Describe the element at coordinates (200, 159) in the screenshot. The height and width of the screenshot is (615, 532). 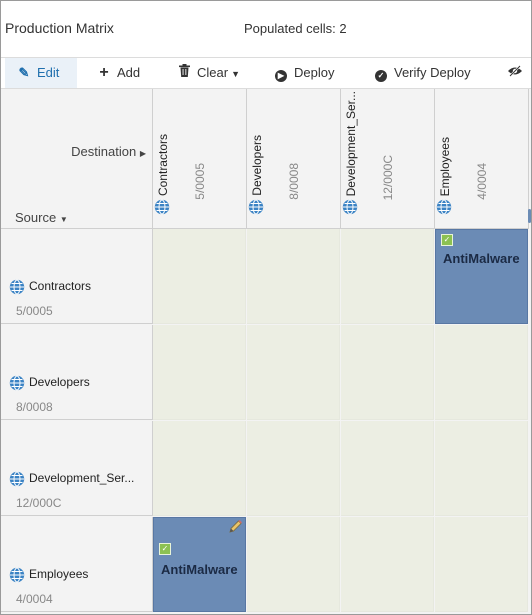
I see `column-header-contractors: Contractors 5/0005` at that location.